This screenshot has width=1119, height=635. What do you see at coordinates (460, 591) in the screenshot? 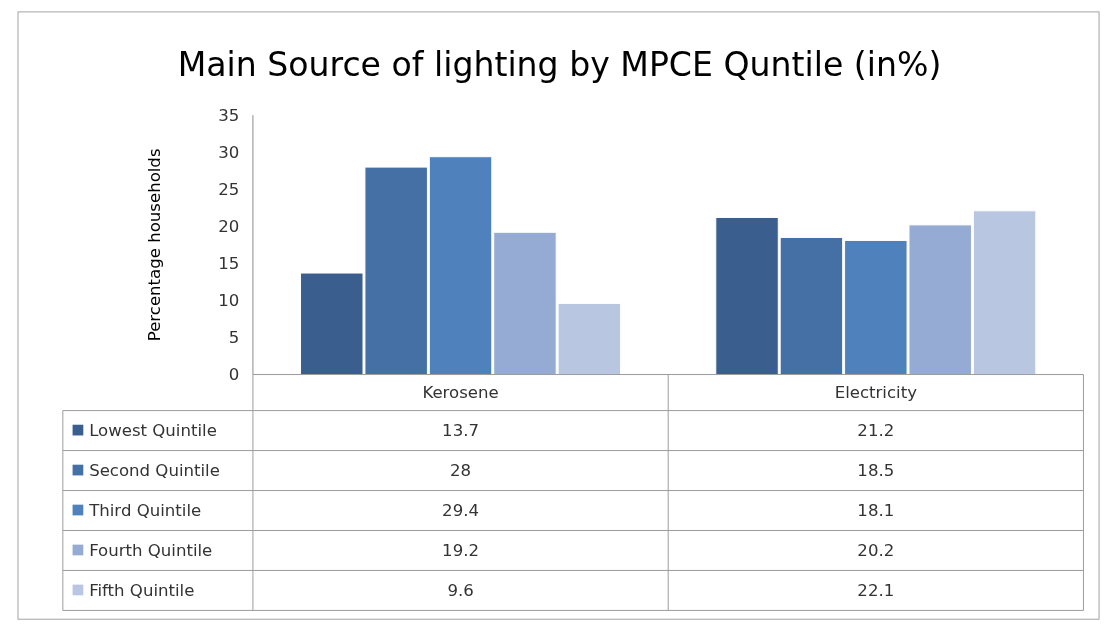
I see `data-label: 9.6` at bounding box center [460, 591].